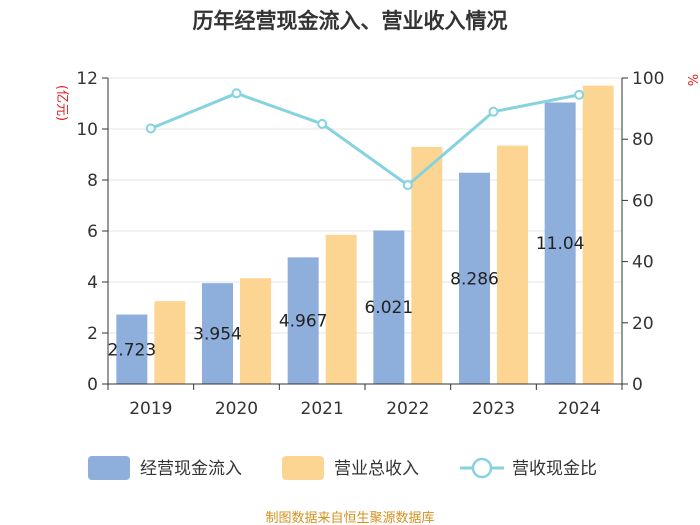 This screenshot has width=700, height=525. What do you see at coordinates (350, 21) in the screenshot?
I see `chart-title: 历年经营现金流入、营业收入情况` at bounding box center [350, 21].